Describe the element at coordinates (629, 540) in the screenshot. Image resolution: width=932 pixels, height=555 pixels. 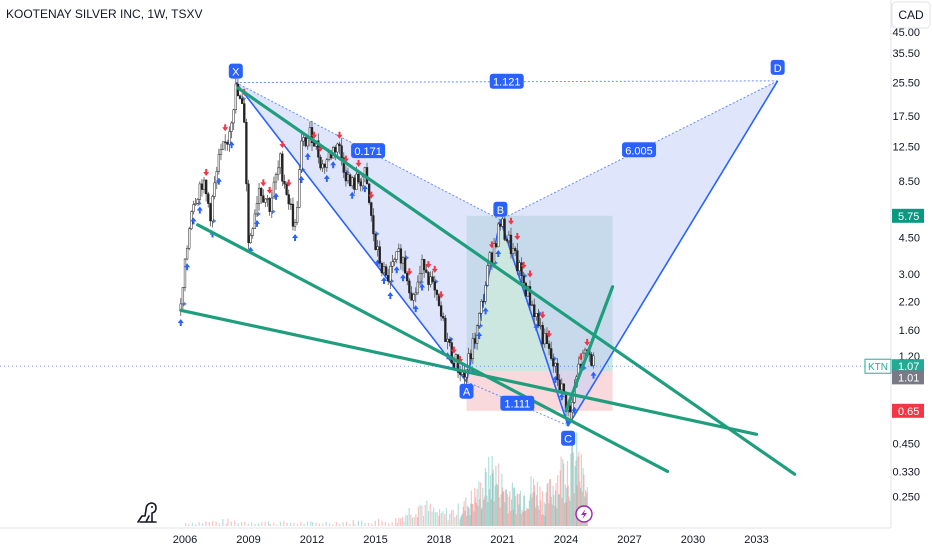
I see `x-tick-label: 2027` at that location.